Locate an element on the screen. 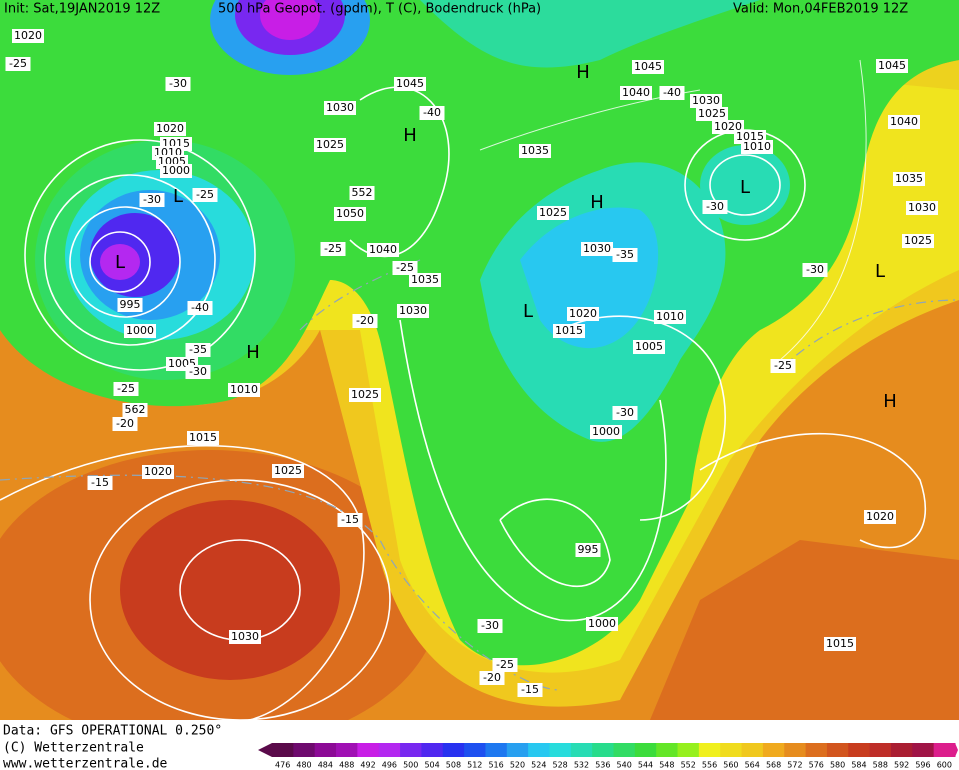 Image resolution: width=959 pixels, height=770 pixels. colorbar-arrow-left is located at coordinates (265, 750).